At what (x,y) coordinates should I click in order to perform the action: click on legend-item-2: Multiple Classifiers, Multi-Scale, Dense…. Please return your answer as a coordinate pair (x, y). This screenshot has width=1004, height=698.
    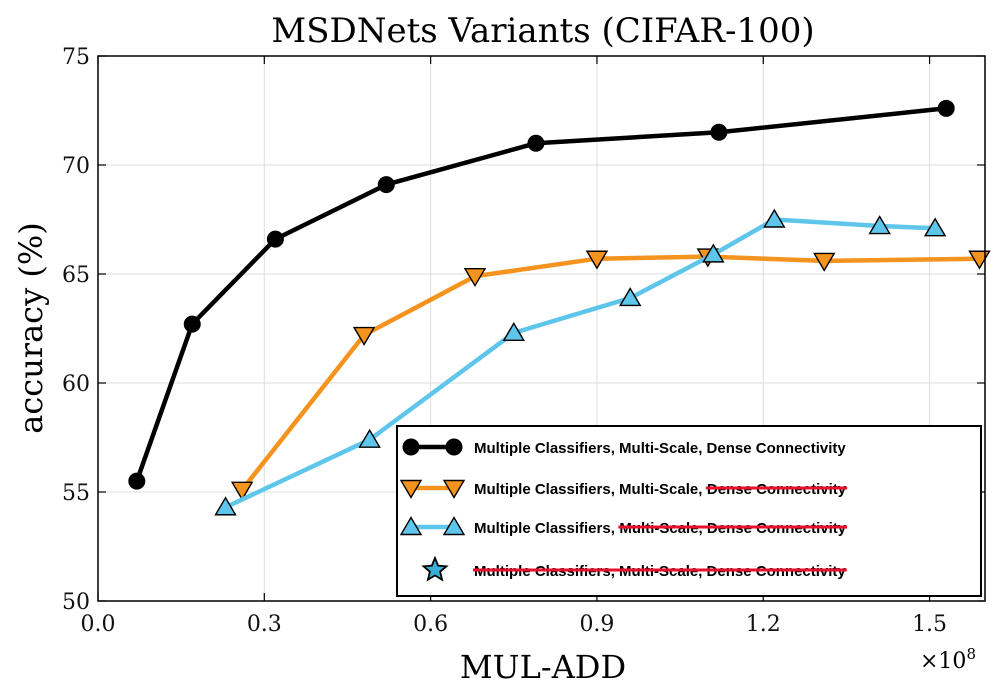
    Looking at the image, I should click on (623, 526).